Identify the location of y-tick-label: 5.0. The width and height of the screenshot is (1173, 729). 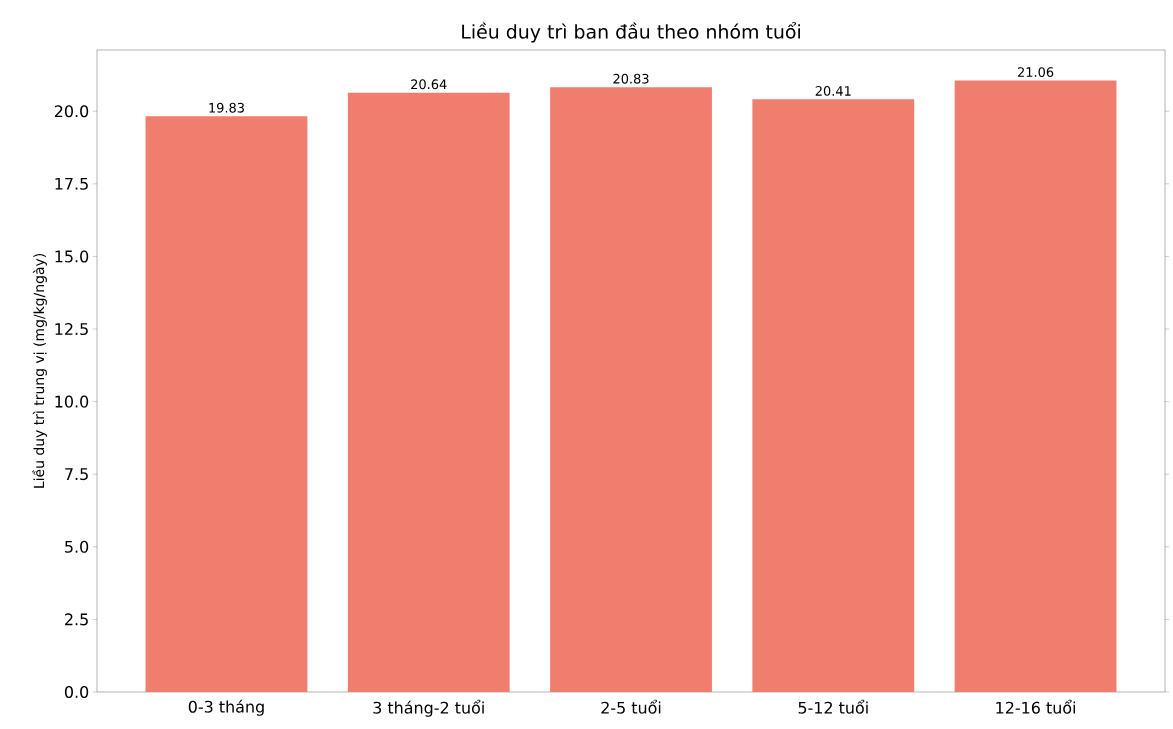
(77, 546).